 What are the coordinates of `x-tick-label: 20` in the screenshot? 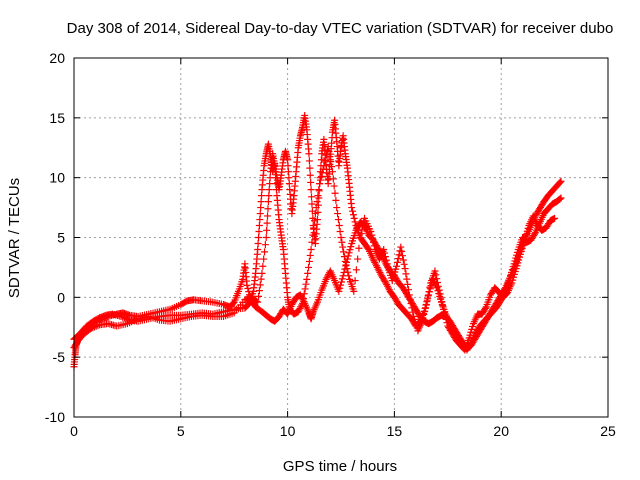 It's located at (501, 431).